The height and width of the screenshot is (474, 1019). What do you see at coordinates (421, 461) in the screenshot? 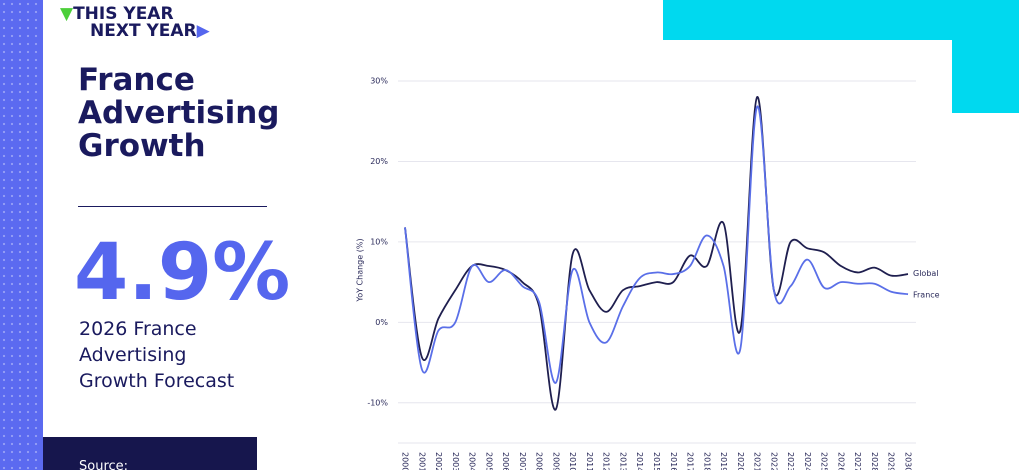
I see `x-tick-label: 2001` at bounding box center [421, 461].